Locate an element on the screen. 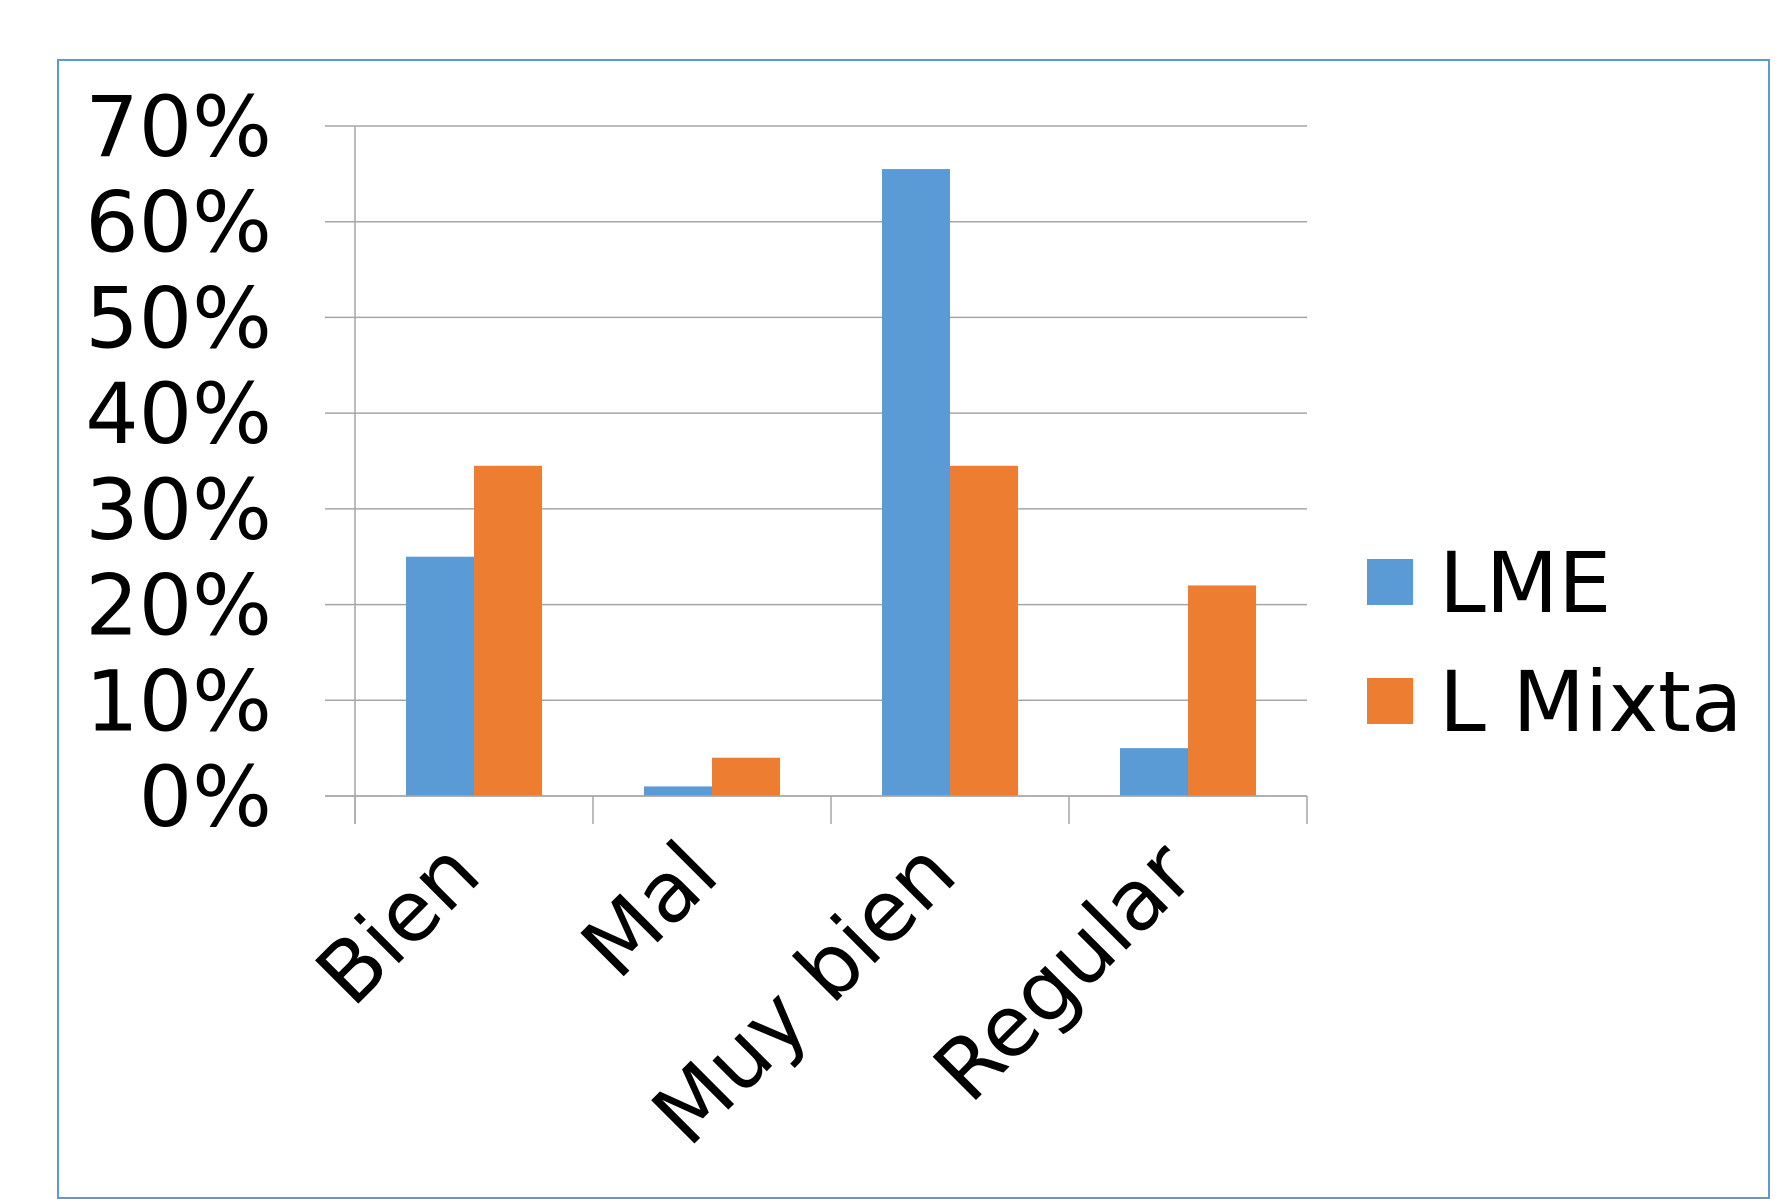  y-tick-label: 10% is located at coordinates (178, 701).